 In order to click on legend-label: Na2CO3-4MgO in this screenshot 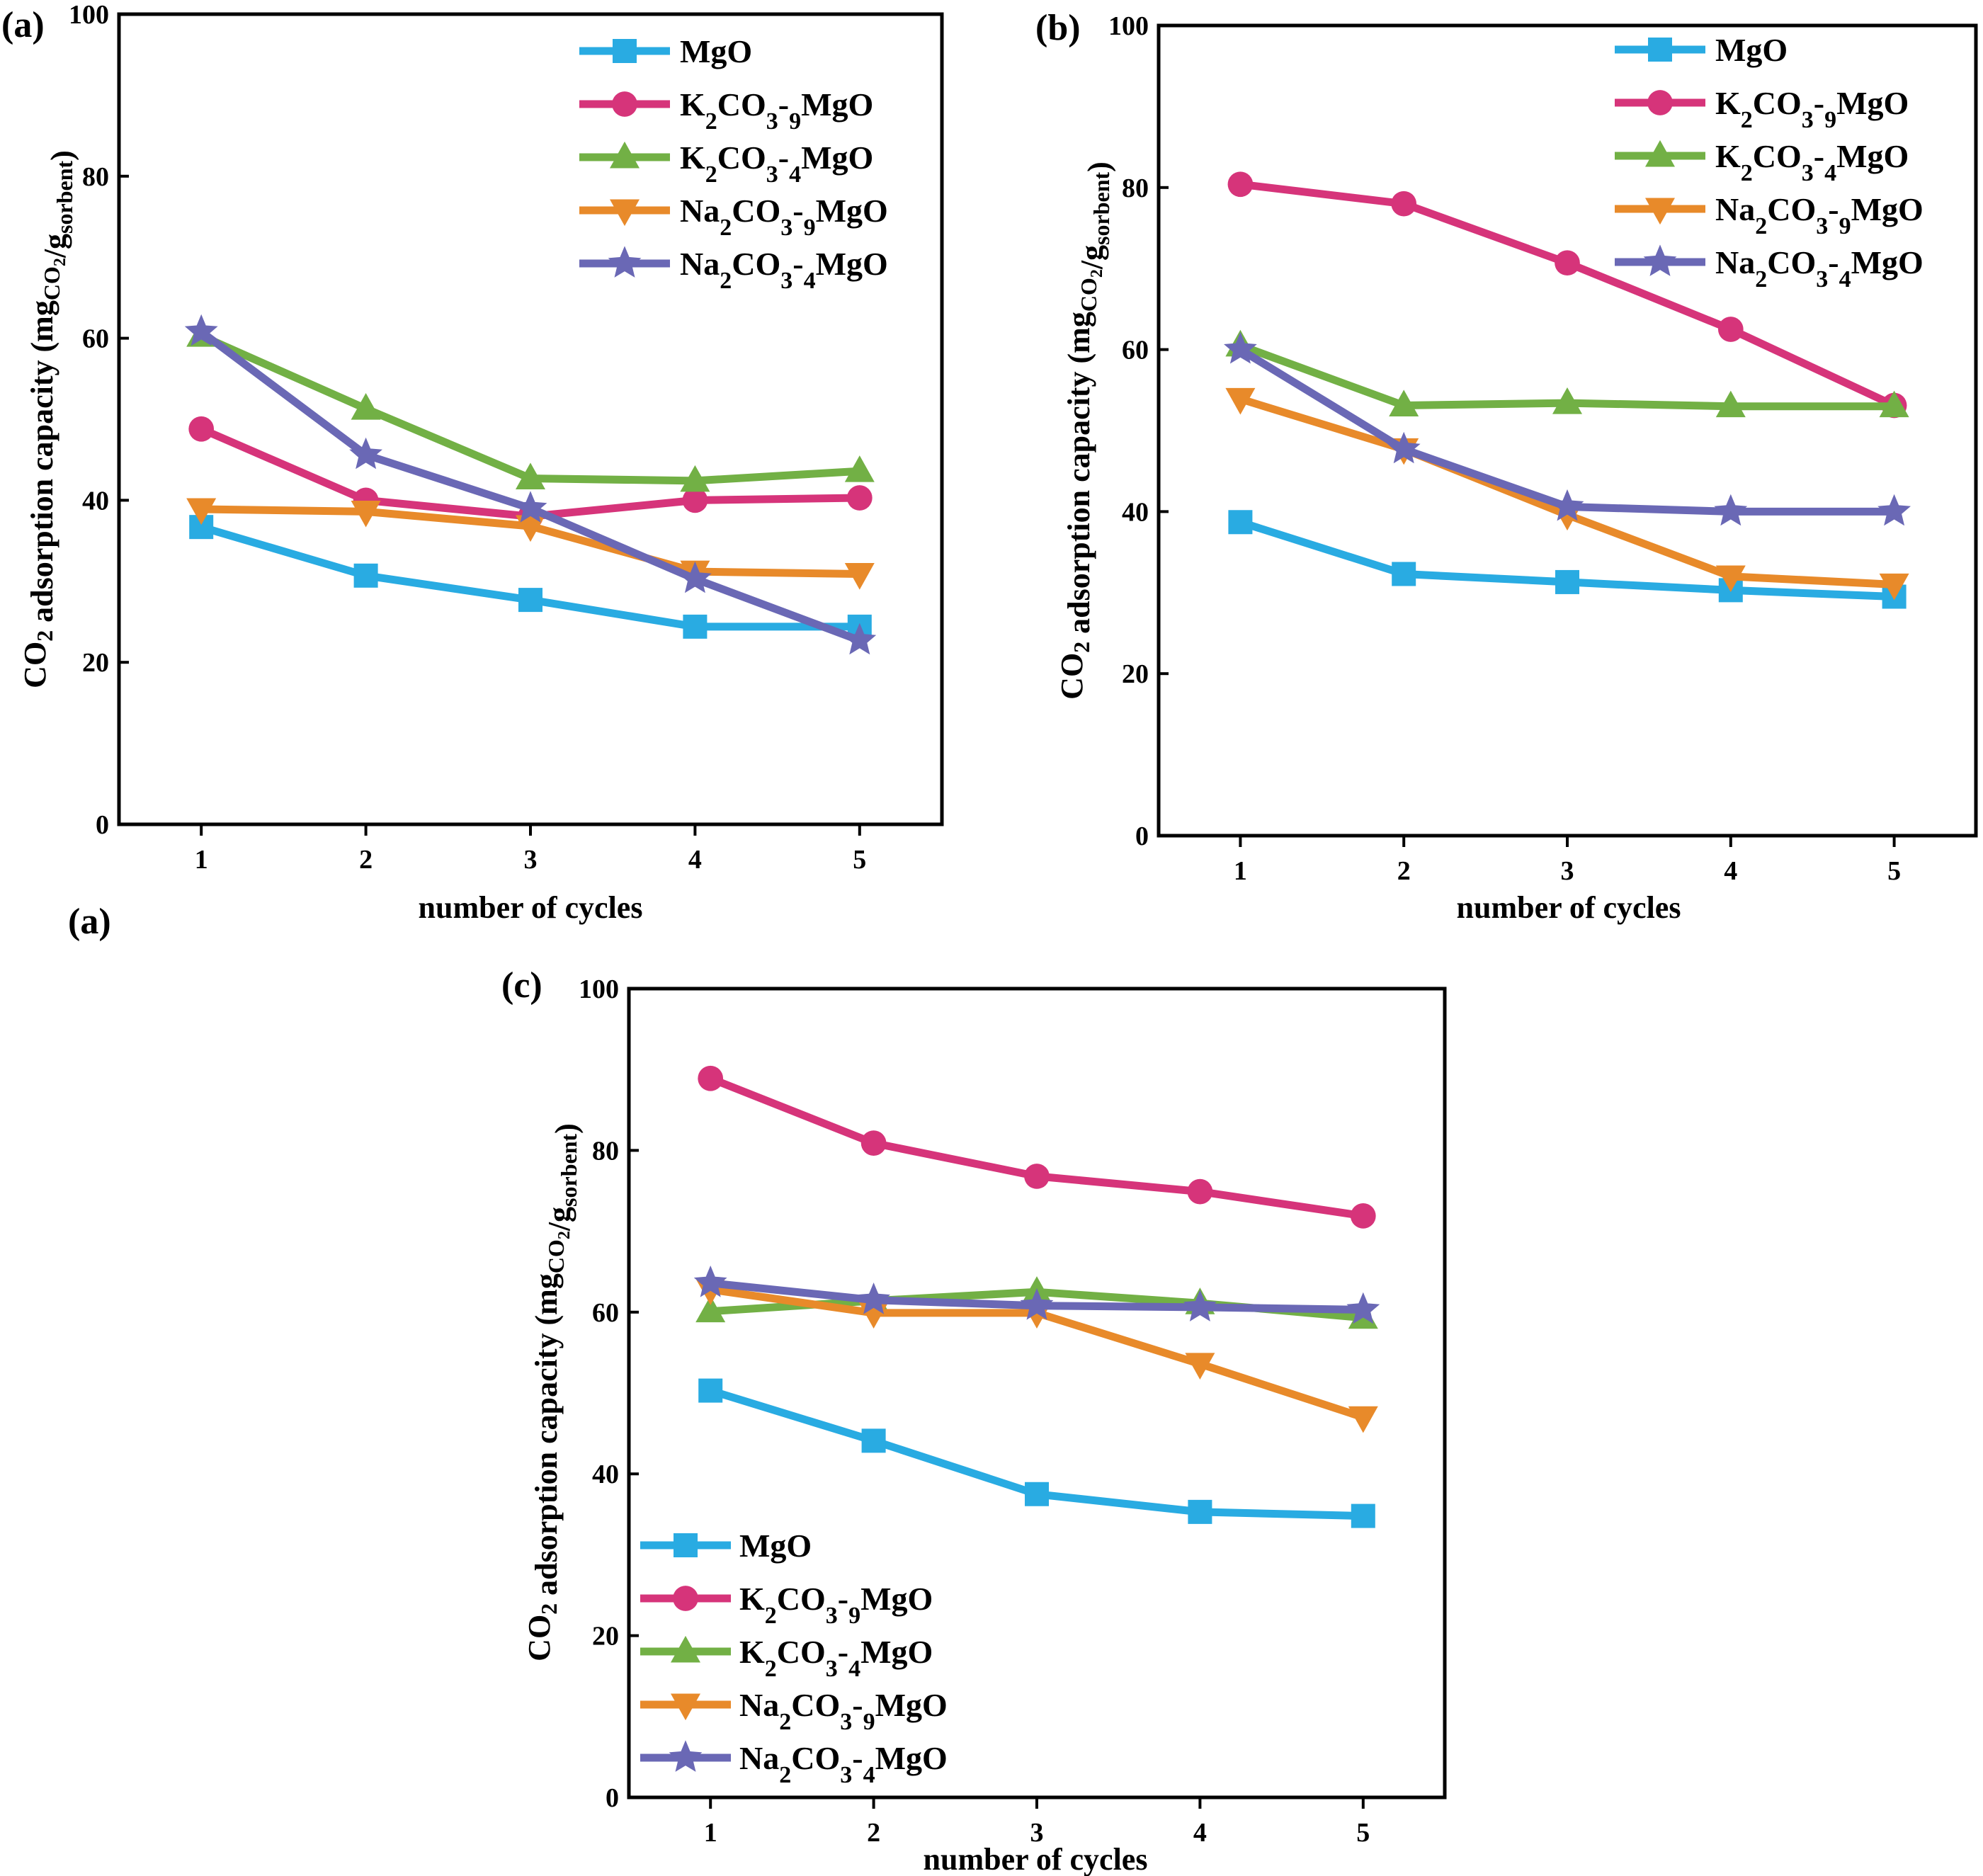, I will do `click(784, 270)`.